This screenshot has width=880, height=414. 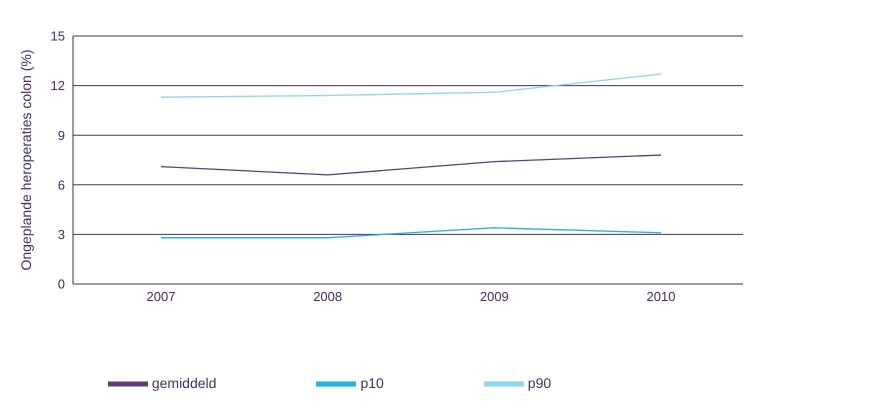 I want to click on legend-label: p90, so click(x=540, y=382).